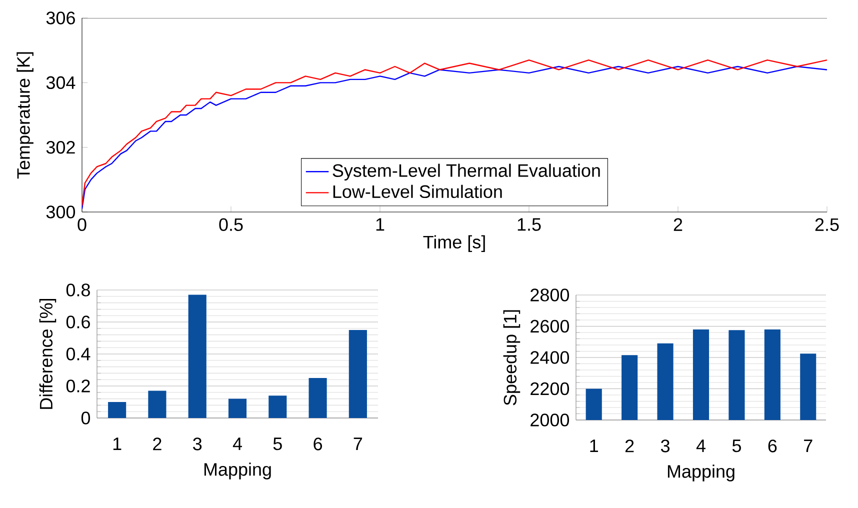  Describe the element at coordinates (529, 224) in the screenshot. I see `x-tick-label: 1.5` at that location.